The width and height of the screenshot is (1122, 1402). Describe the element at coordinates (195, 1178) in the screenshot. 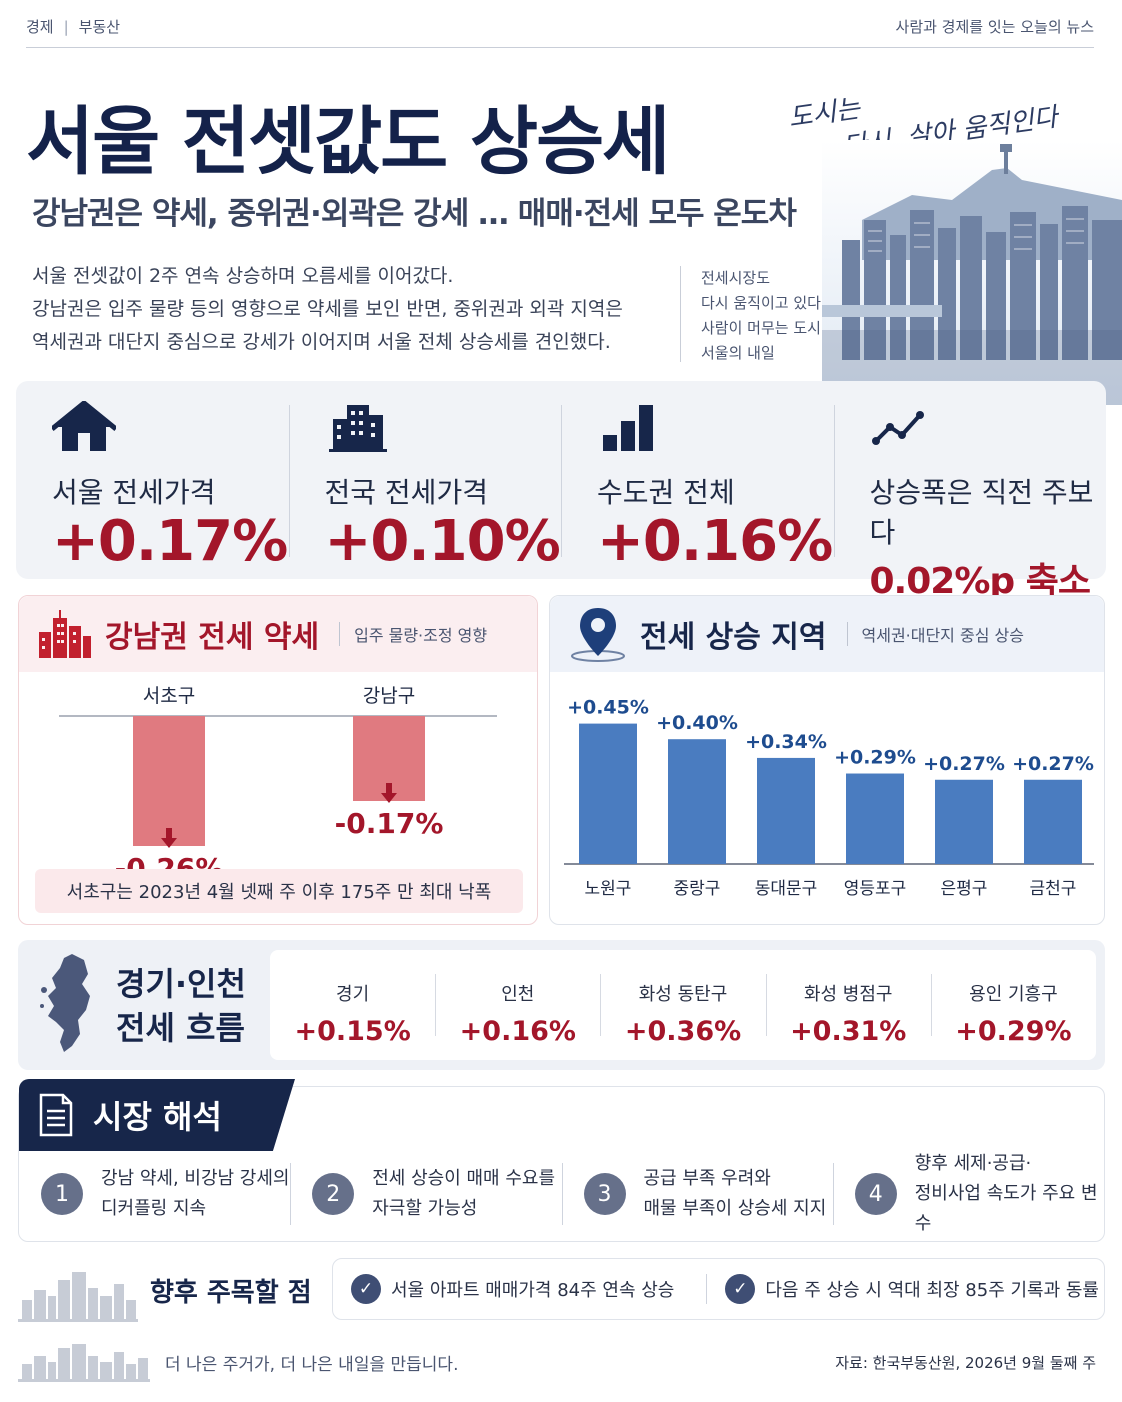

I see `item-line: 강남 약세, 비강남 강세의` at that location.